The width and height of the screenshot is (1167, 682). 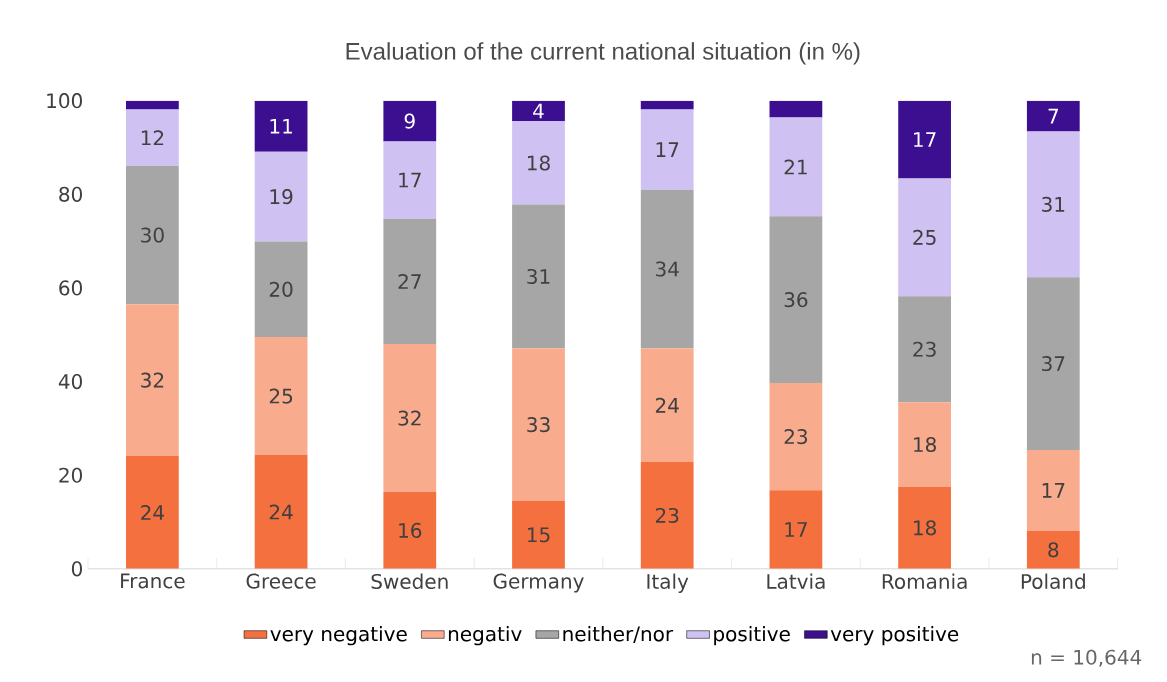 I want to click on data-label: 19, so click(x=281, y=196).